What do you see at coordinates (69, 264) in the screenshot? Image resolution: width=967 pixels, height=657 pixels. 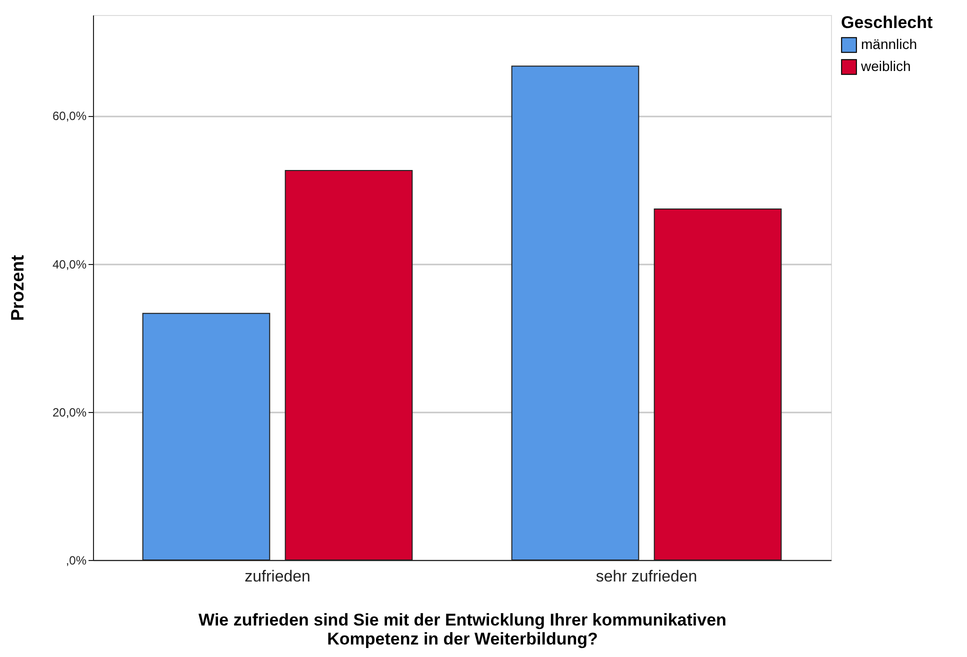 I see `y-tick-label: 40,0%` at bounding box center [69, 264].